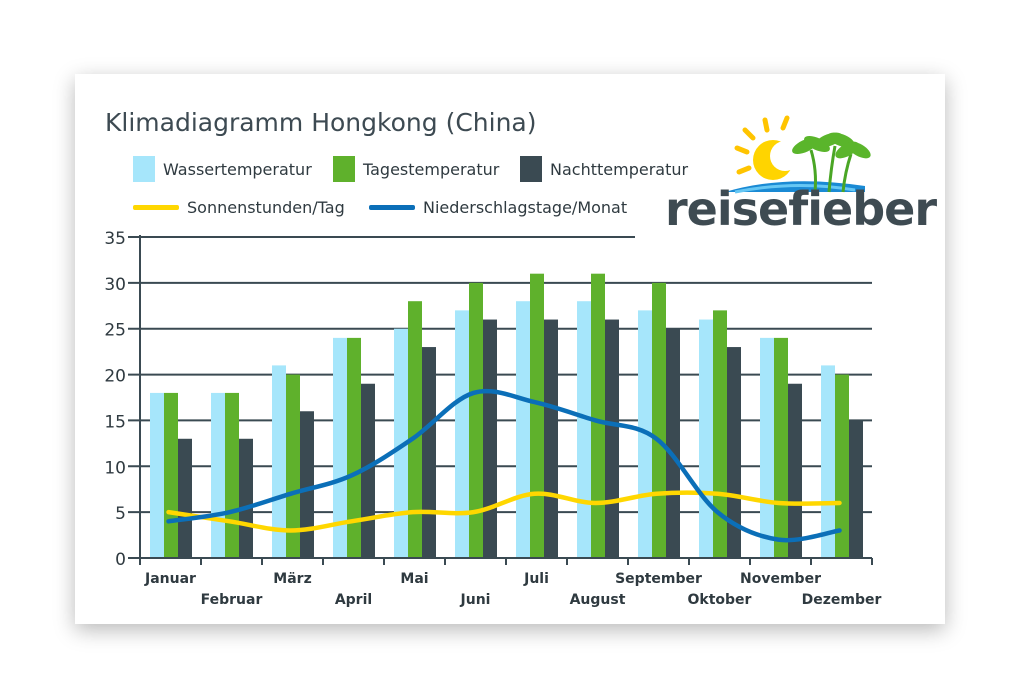  I want to click on legend-item-tagestemperatur: Tagestemperatur, so click(416, 169).